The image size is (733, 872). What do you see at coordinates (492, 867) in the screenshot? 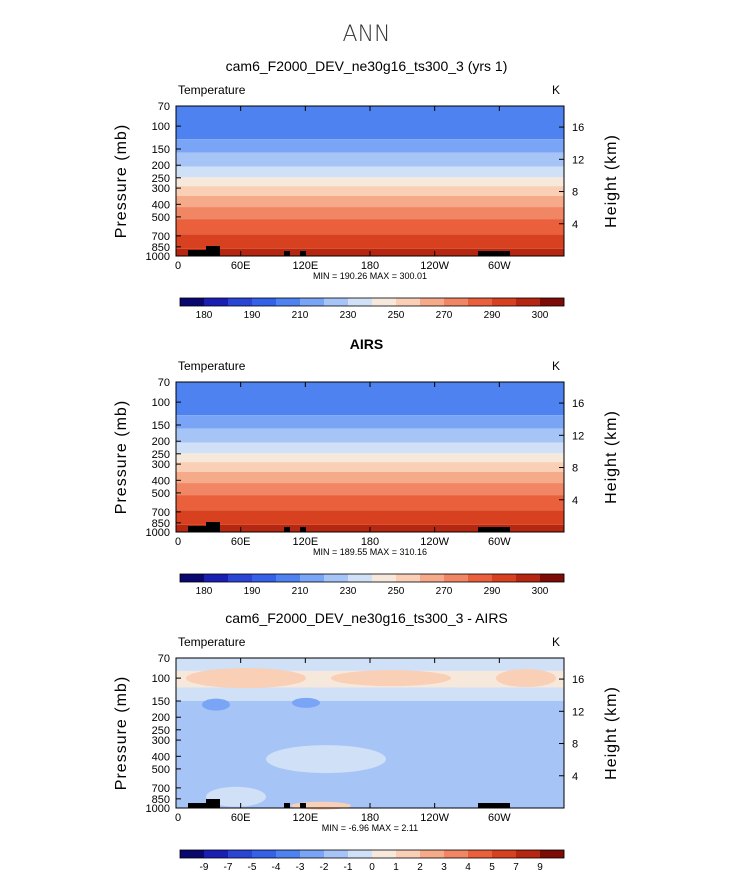
I see `colorbar-label: 5` at bounding box center [492, 867].